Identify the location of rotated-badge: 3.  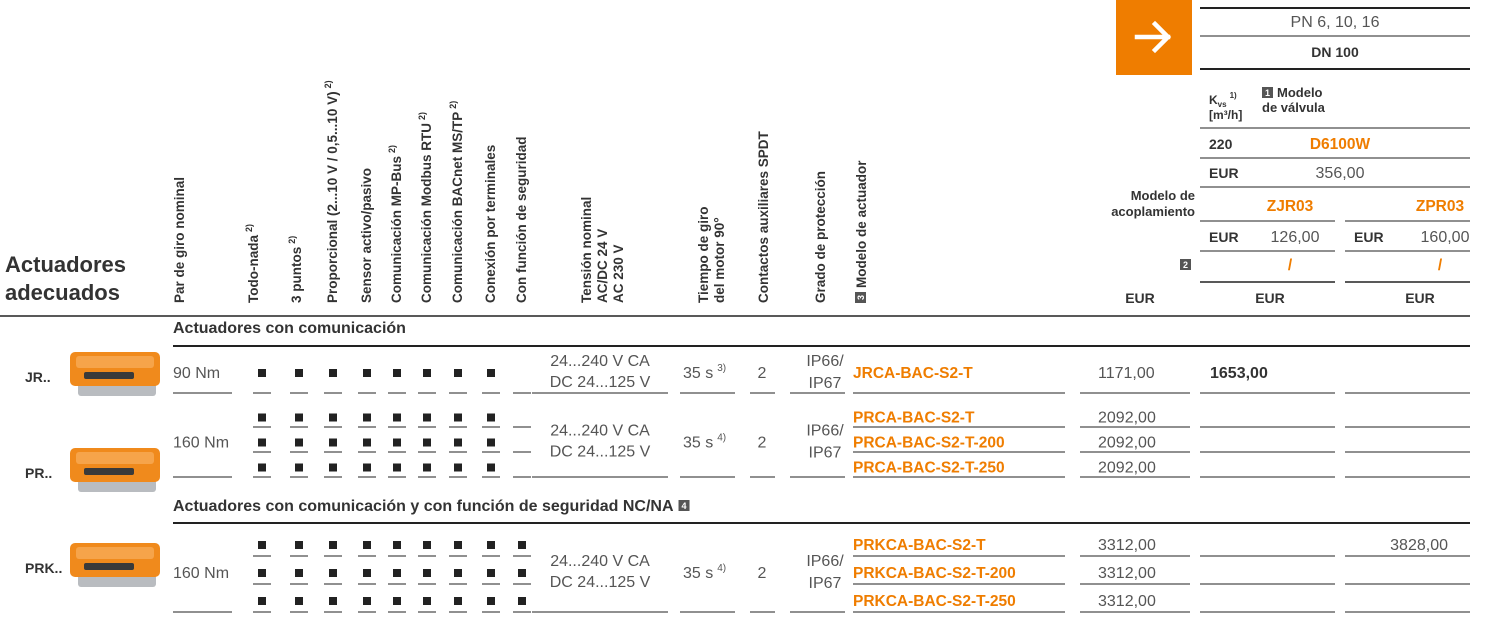
(860, 297).